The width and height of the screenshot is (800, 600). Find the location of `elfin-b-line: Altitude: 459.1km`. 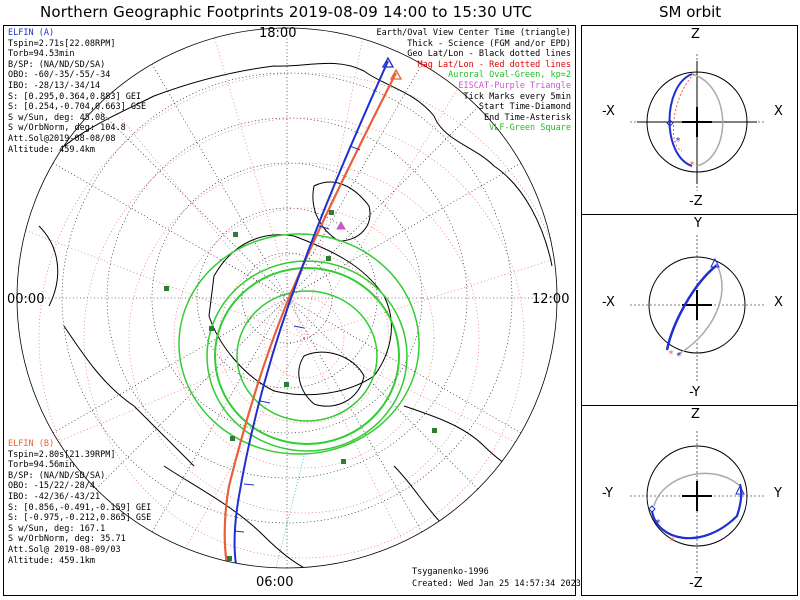

elfin-b-line: Altitude: 459.1km is located at coordinates (51, 560).